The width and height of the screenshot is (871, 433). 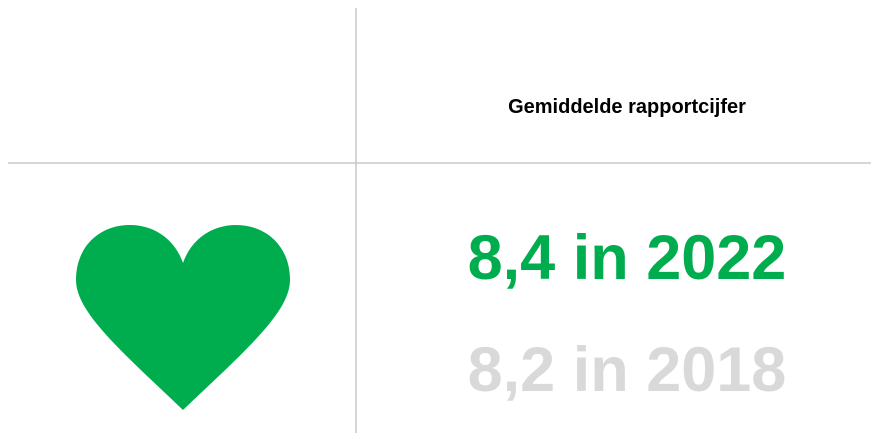 What do you see at coordinates (183, 317) in the screenshot?
I see `heart-icon` at bounding box center [183, 317].